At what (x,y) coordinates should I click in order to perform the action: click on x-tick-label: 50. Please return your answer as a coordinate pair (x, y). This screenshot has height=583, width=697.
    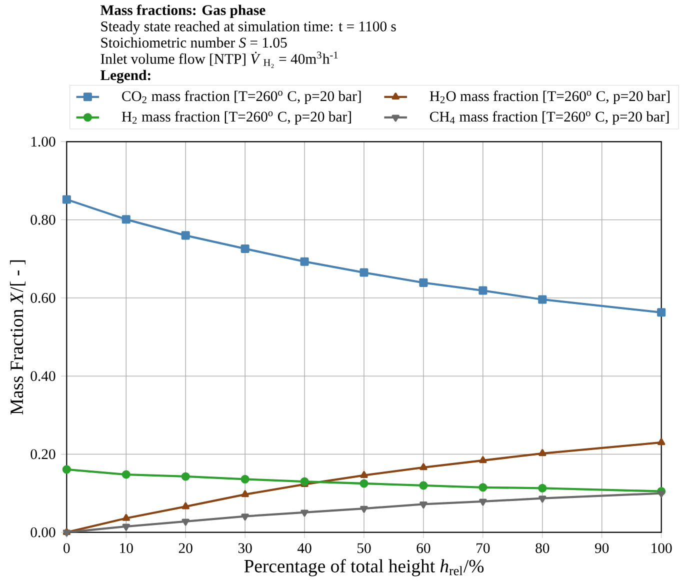
    Looking at the image, I should click on (364, 548).